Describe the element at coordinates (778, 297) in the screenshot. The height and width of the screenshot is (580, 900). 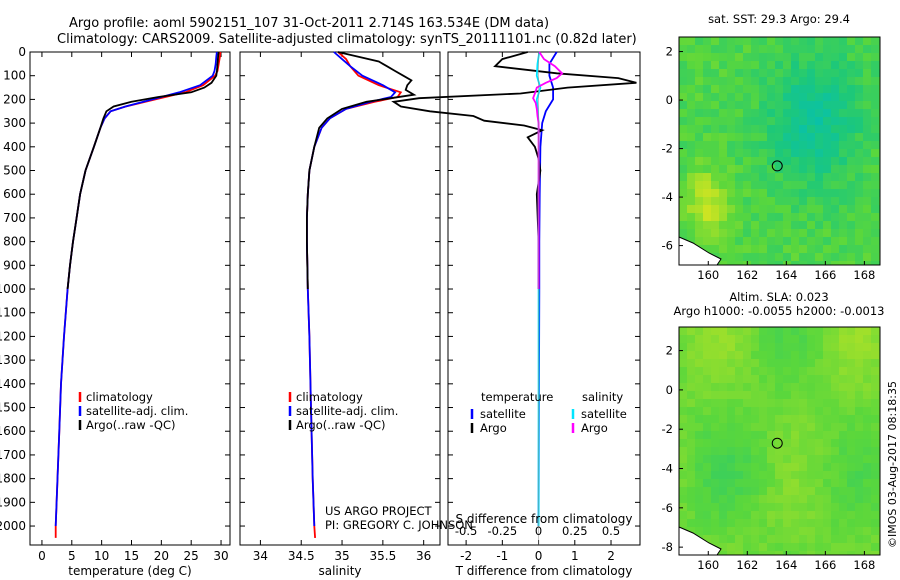
I see `map-title: Altim. SLA: 0.023` at that location.